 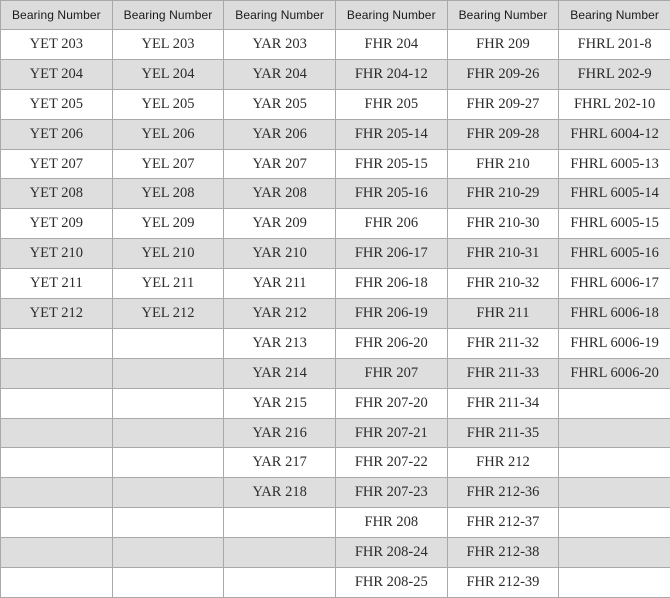 What do you see at coordinates (168, 134) in the screenshot?
I see `table-cell-yel: YEL 206` at bounding box center [168, 134].